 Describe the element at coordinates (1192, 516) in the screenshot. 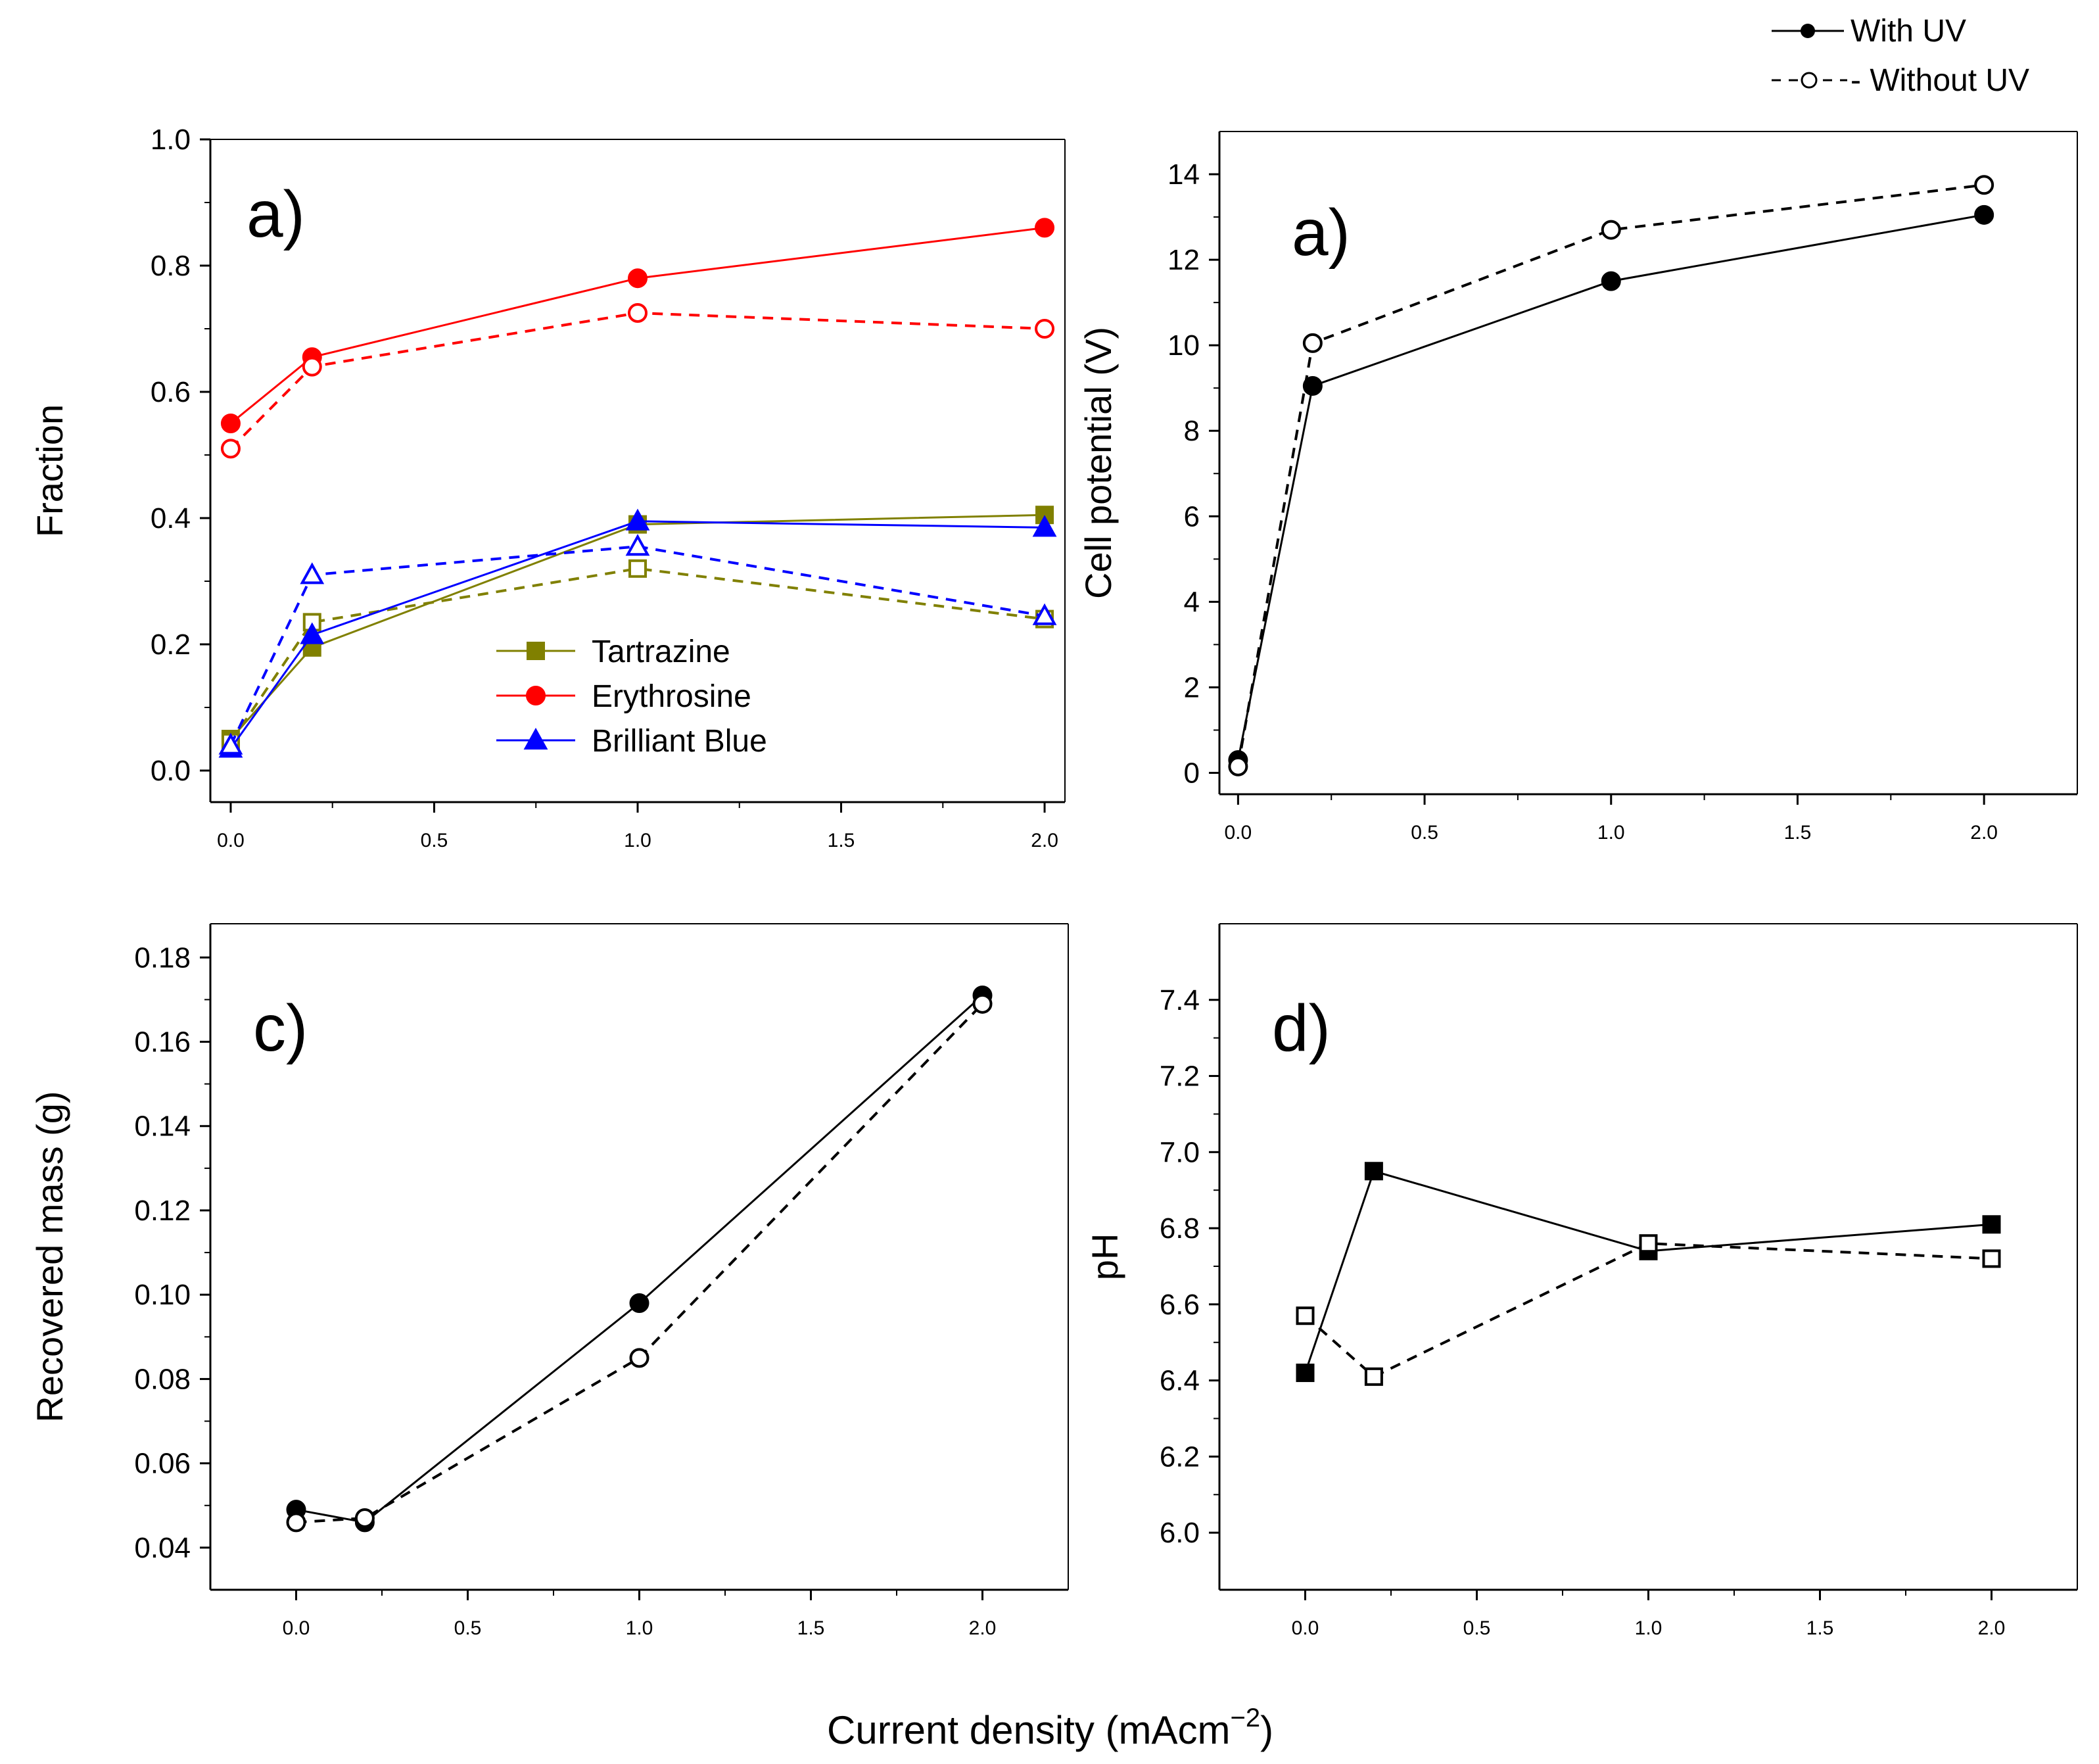

I see `y-tick-label: 6` at that location.